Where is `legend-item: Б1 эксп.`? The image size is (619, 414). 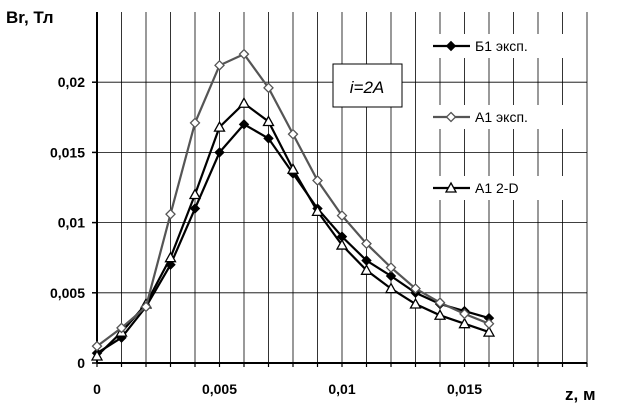
legend-item: Б1 эксп. is located at coordinates (501, 46).